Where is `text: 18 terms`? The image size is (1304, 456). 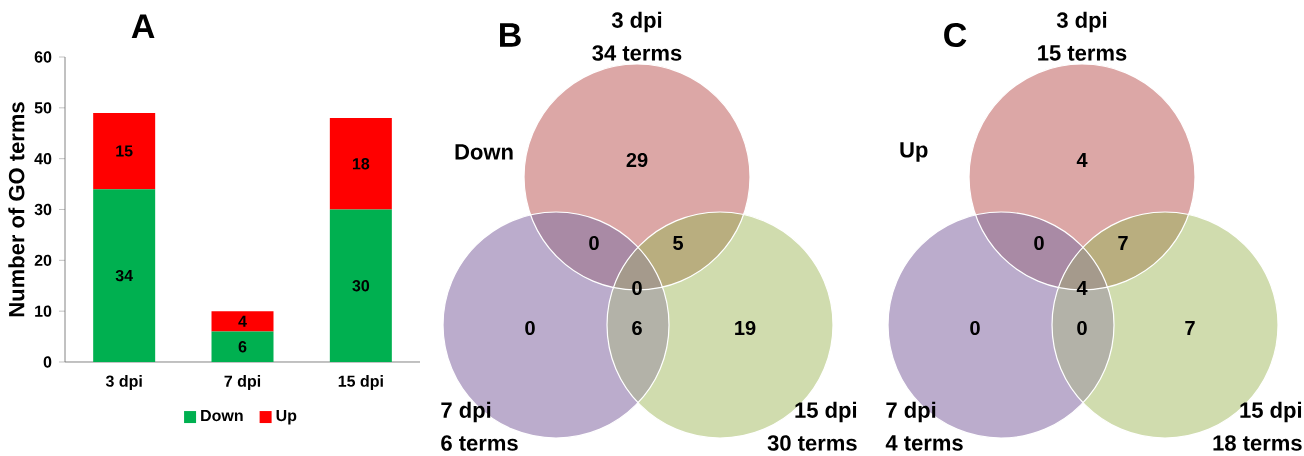 text: 18 terms is located at coordinates (1257, 443).